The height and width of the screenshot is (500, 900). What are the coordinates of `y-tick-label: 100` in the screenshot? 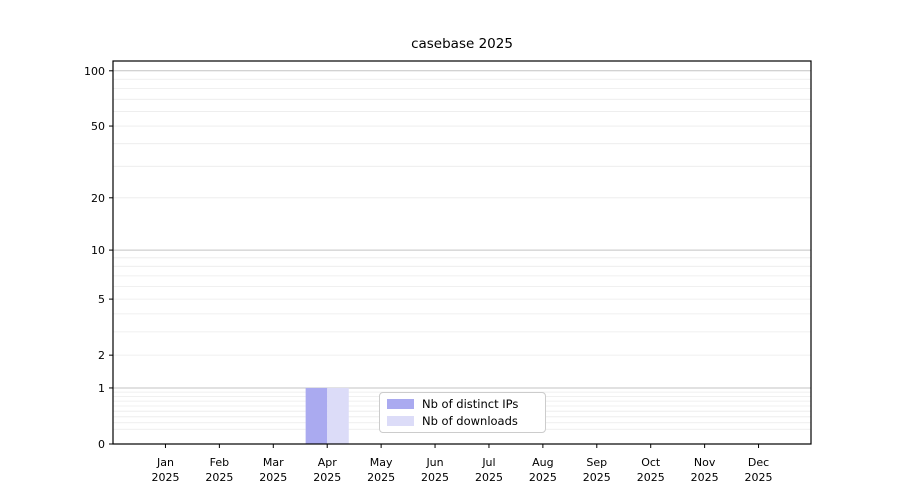 It's located at (94, 71).